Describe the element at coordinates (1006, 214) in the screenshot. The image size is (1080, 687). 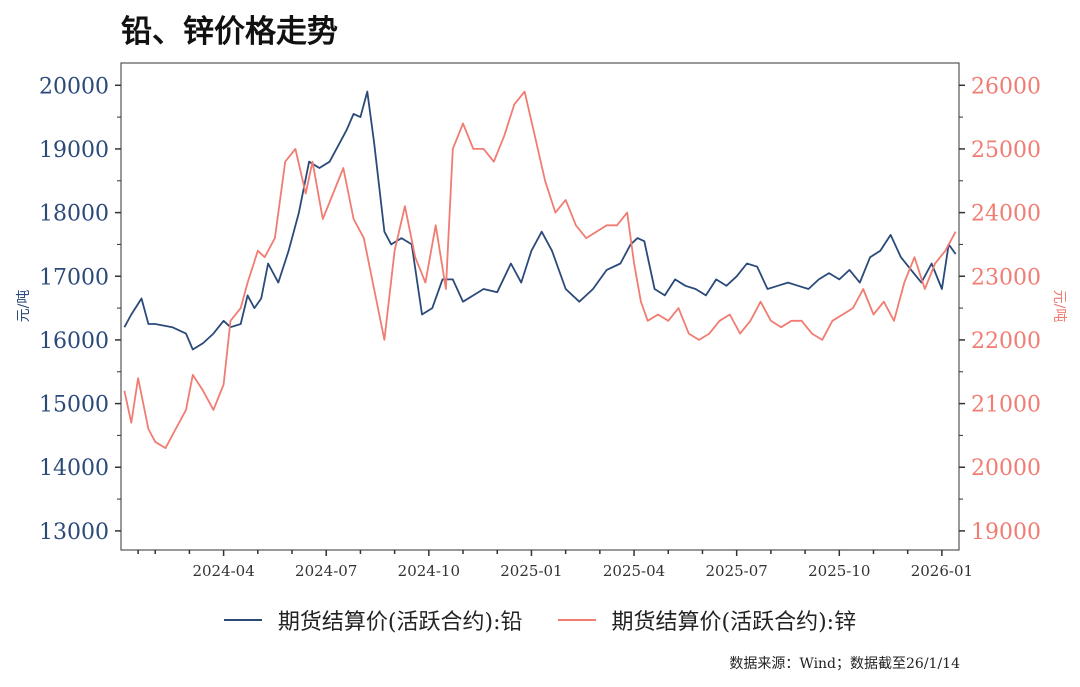
I see `right-axis-tick-label: 24000` at that location.